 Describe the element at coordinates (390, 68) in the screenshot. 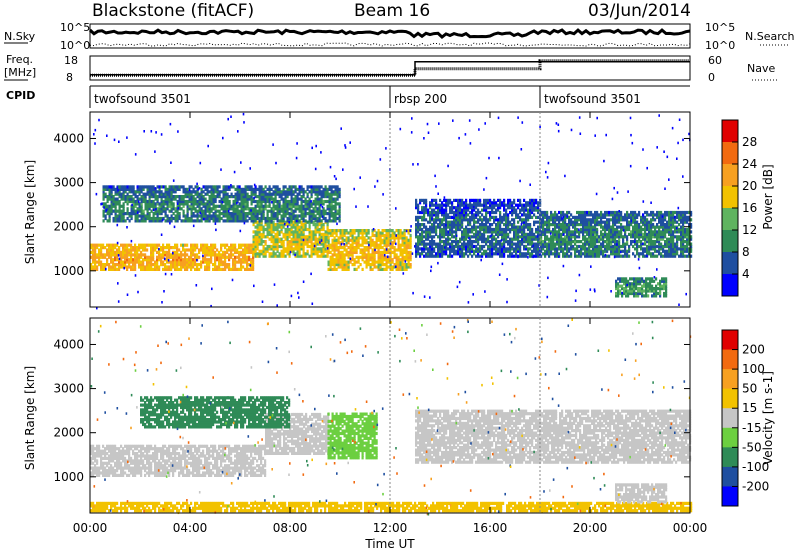

I see `freq-trace` at that location.